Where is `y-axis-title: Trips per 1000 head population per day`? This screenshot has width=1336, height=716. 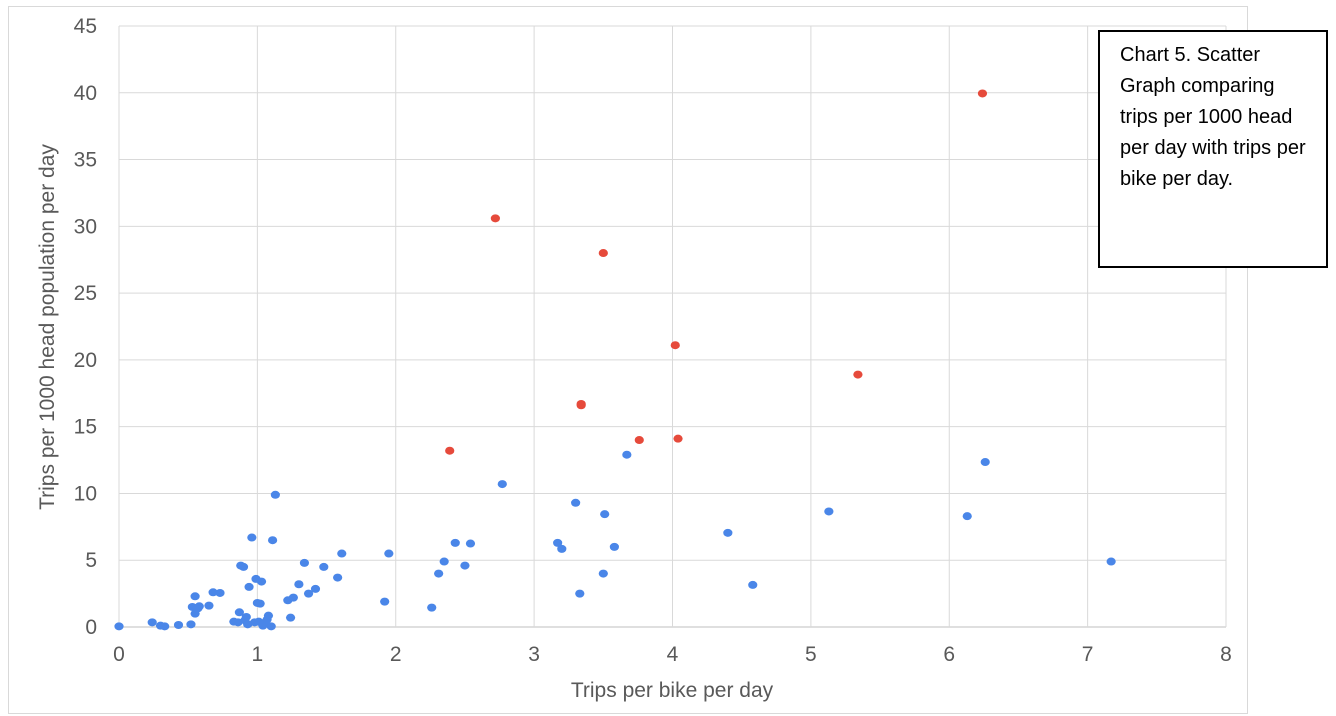 y-axis-title: Trips per 1000 head population per day is located at coordinates (47, 327).